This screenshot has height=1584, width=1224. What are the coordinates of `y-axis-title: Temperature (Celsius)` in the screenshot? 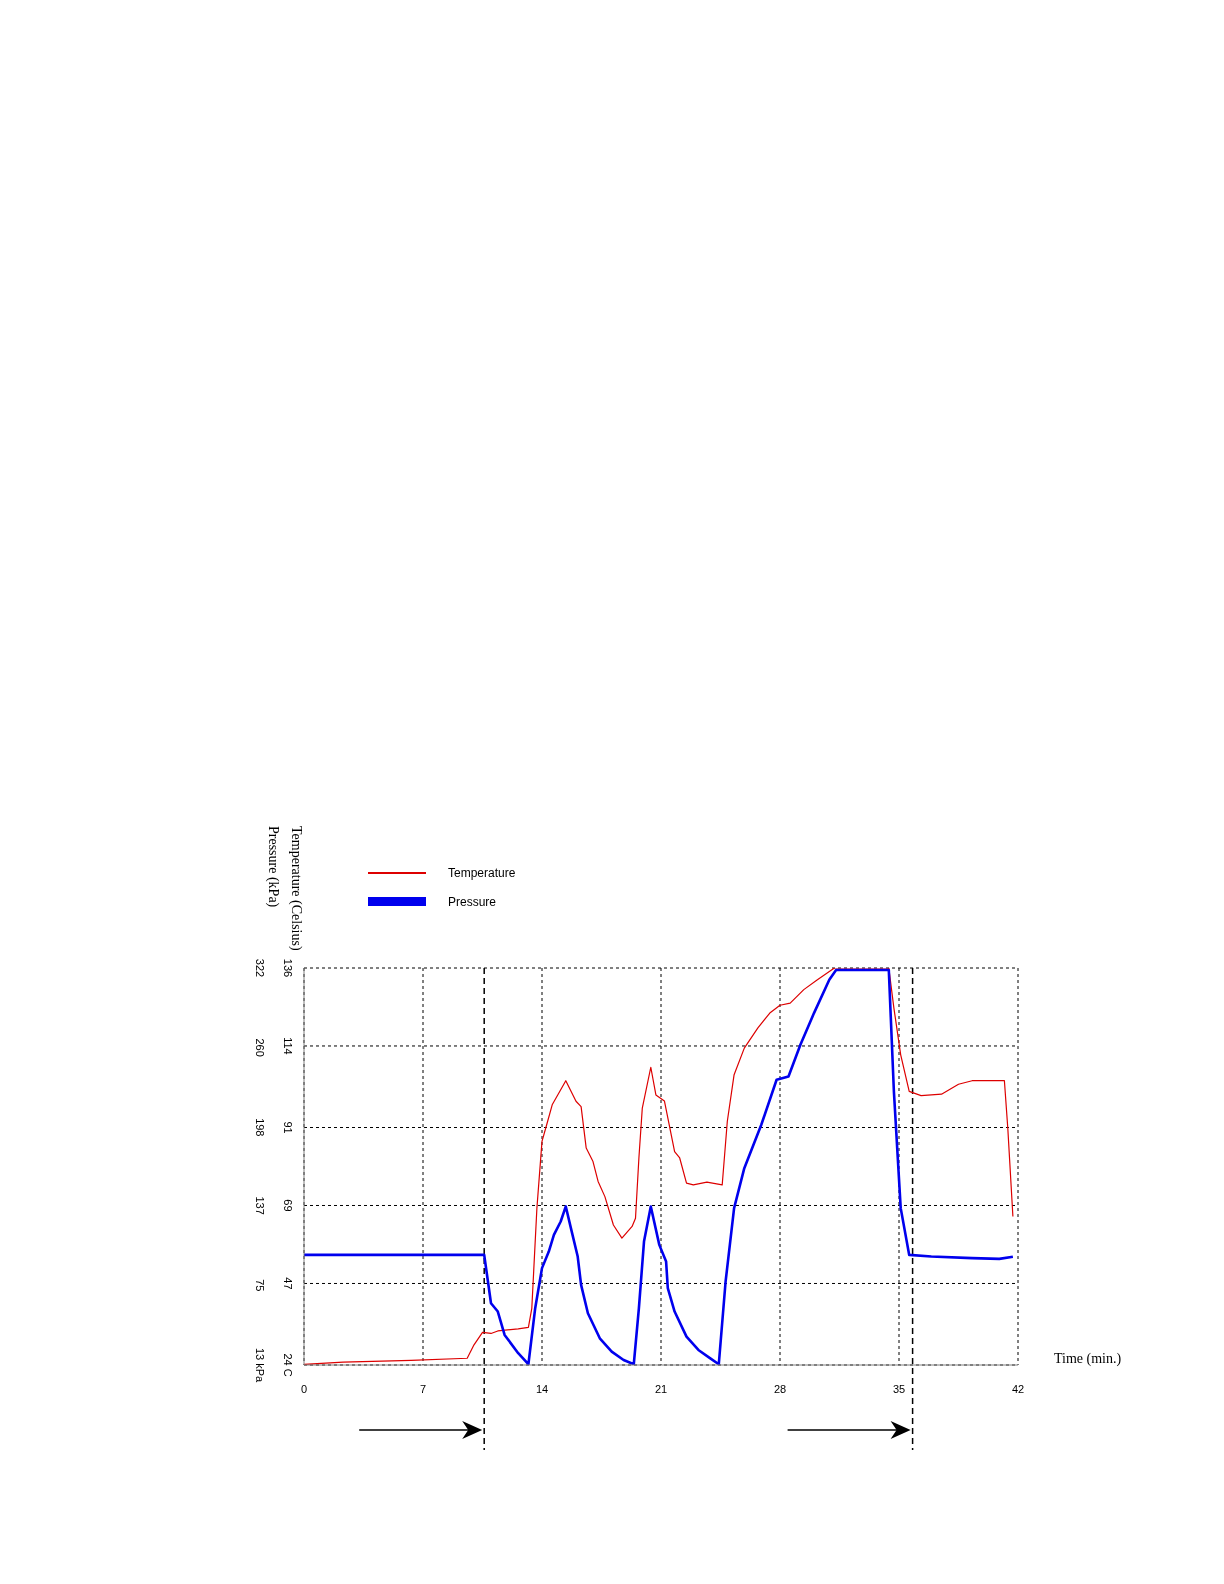 It's located at (296, 888).